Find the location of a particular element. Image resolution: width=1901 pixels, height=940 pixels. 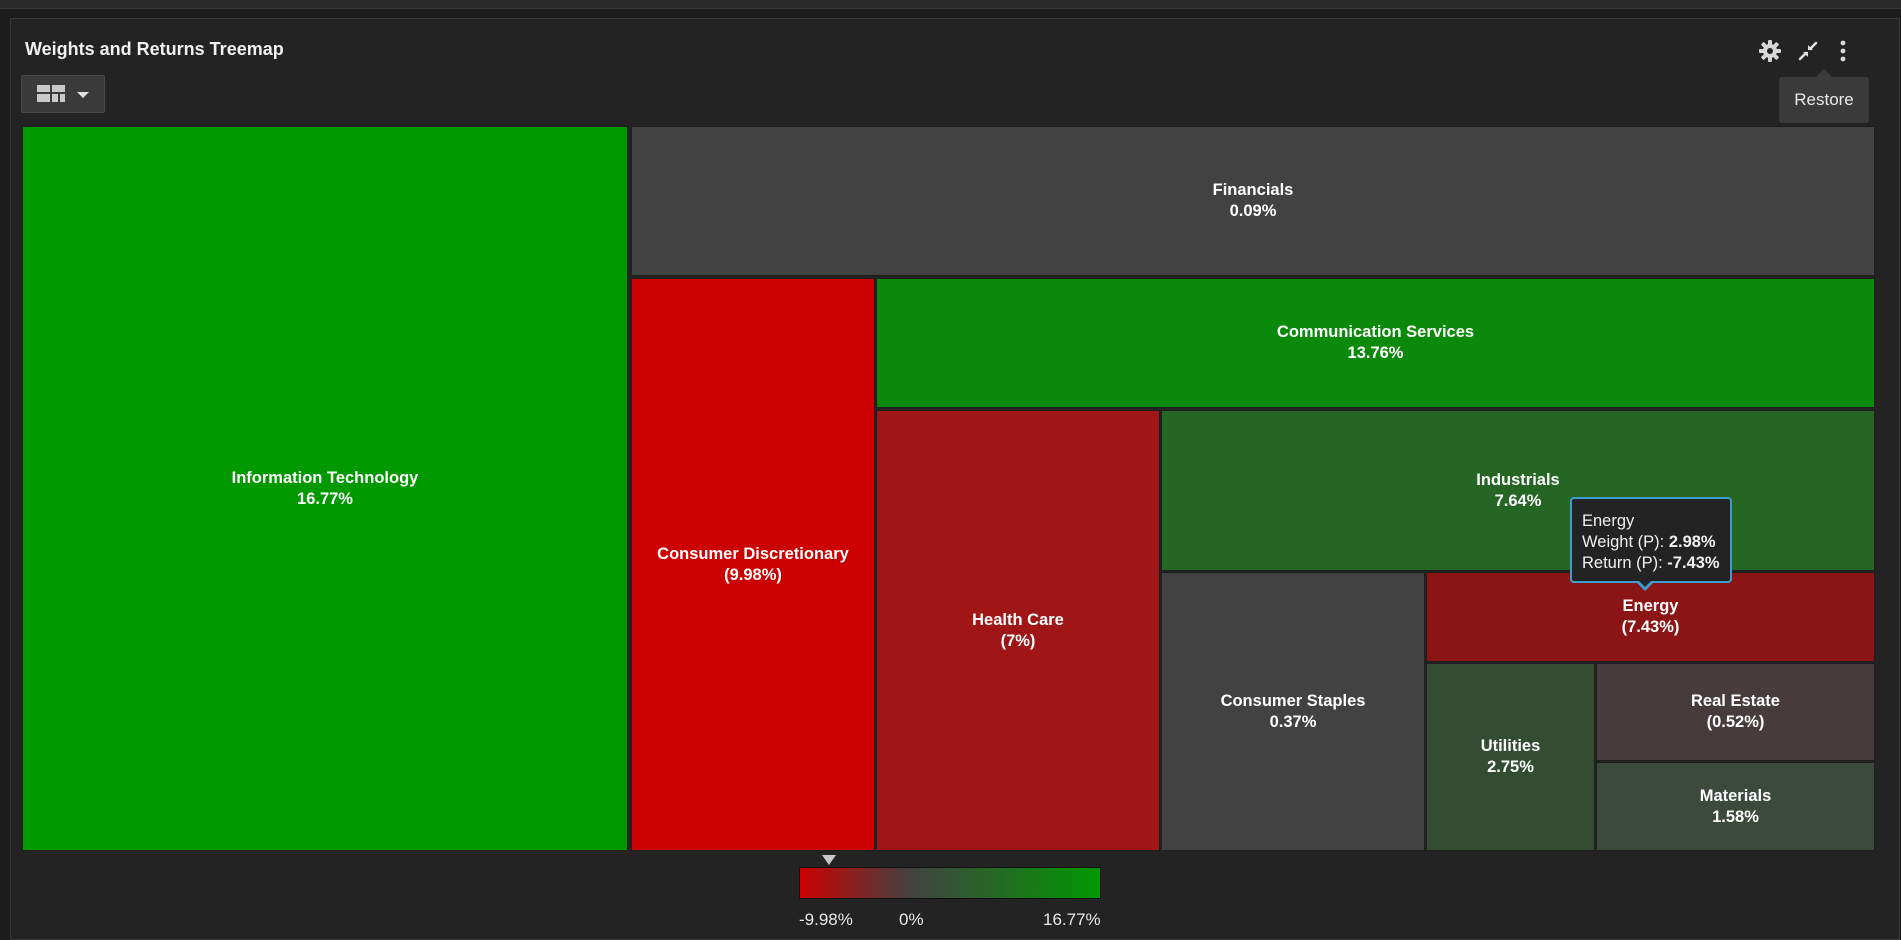

tile-utilities: Utilities 2.75% is located at coordinates (1510, 757).